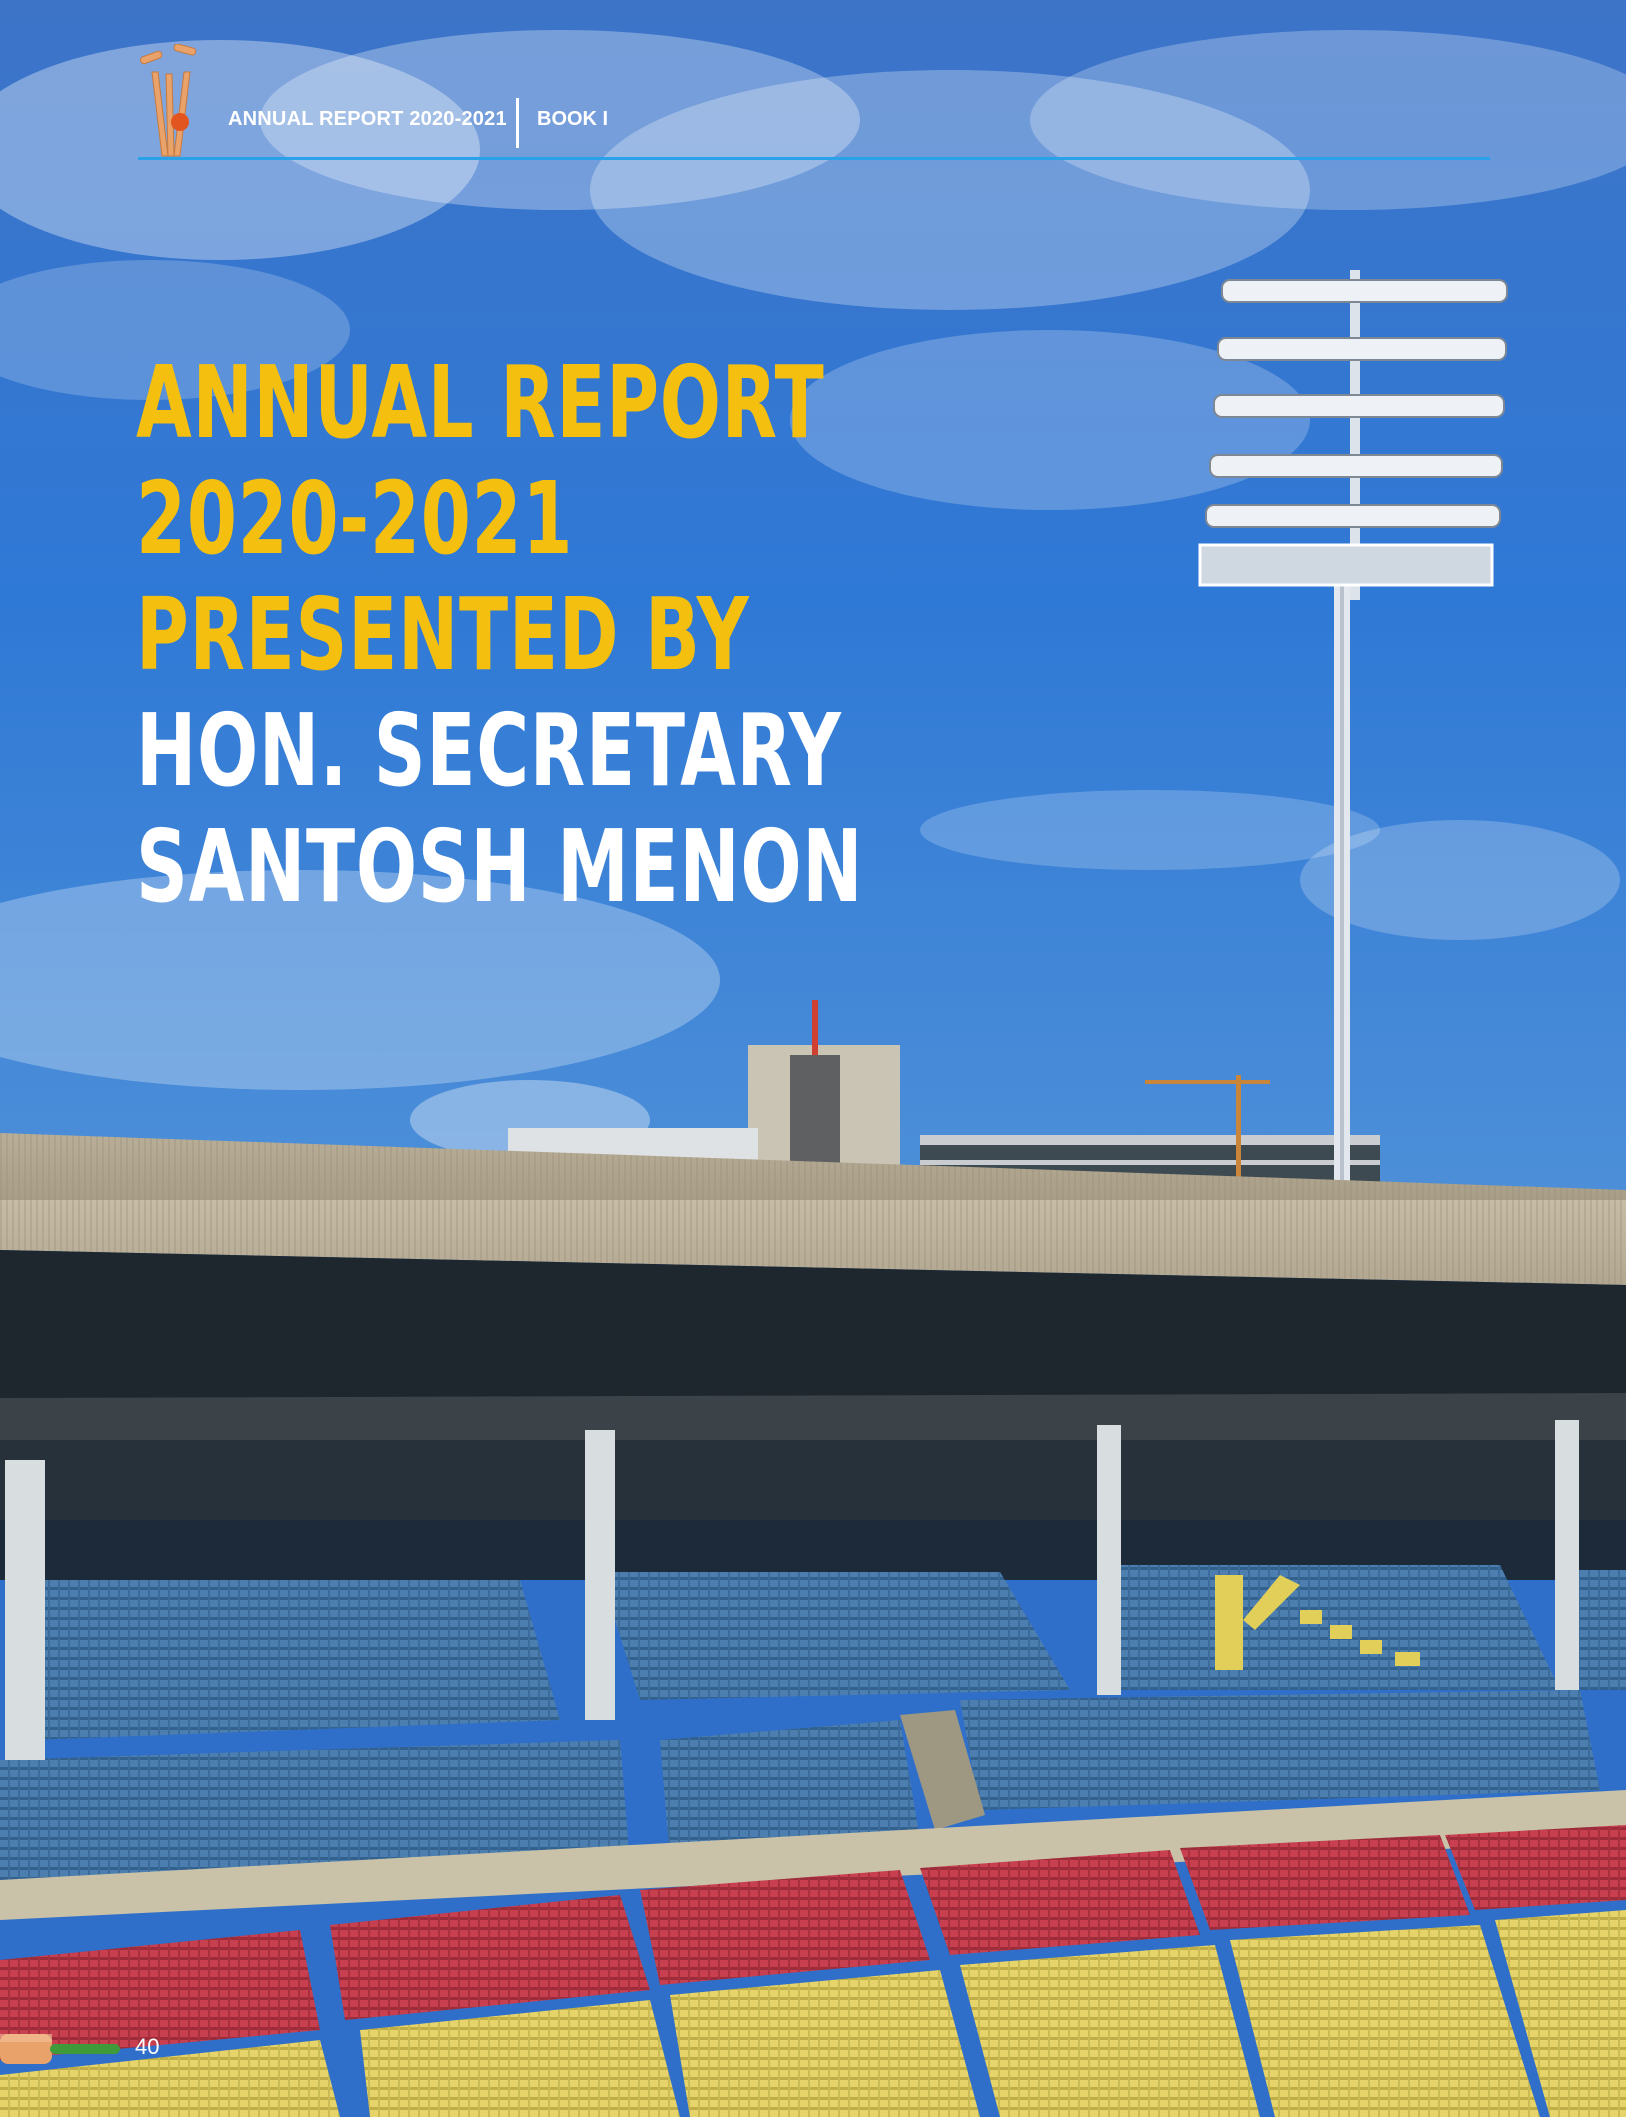  What do you see at coordinates (500, 866) in the screenshot?
I see `title-line-name: SANTOSH MENON` at bounding box center [500, 866].